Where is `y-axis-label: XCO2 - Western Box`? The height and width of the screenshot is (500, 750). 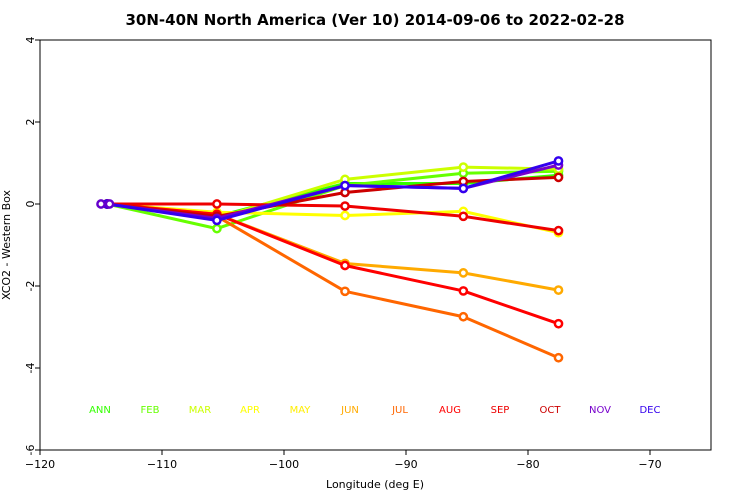 y-axis-label: XCO2 - Western Box is located at coordinates (6, 244).